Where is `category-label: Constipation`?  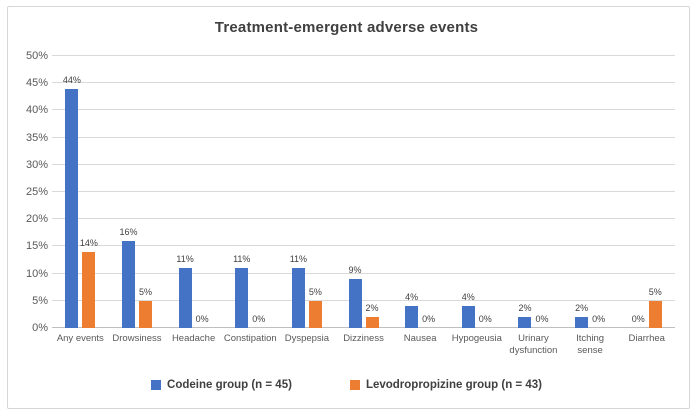
category-label: Constipation is located at coordinates (250, 338).